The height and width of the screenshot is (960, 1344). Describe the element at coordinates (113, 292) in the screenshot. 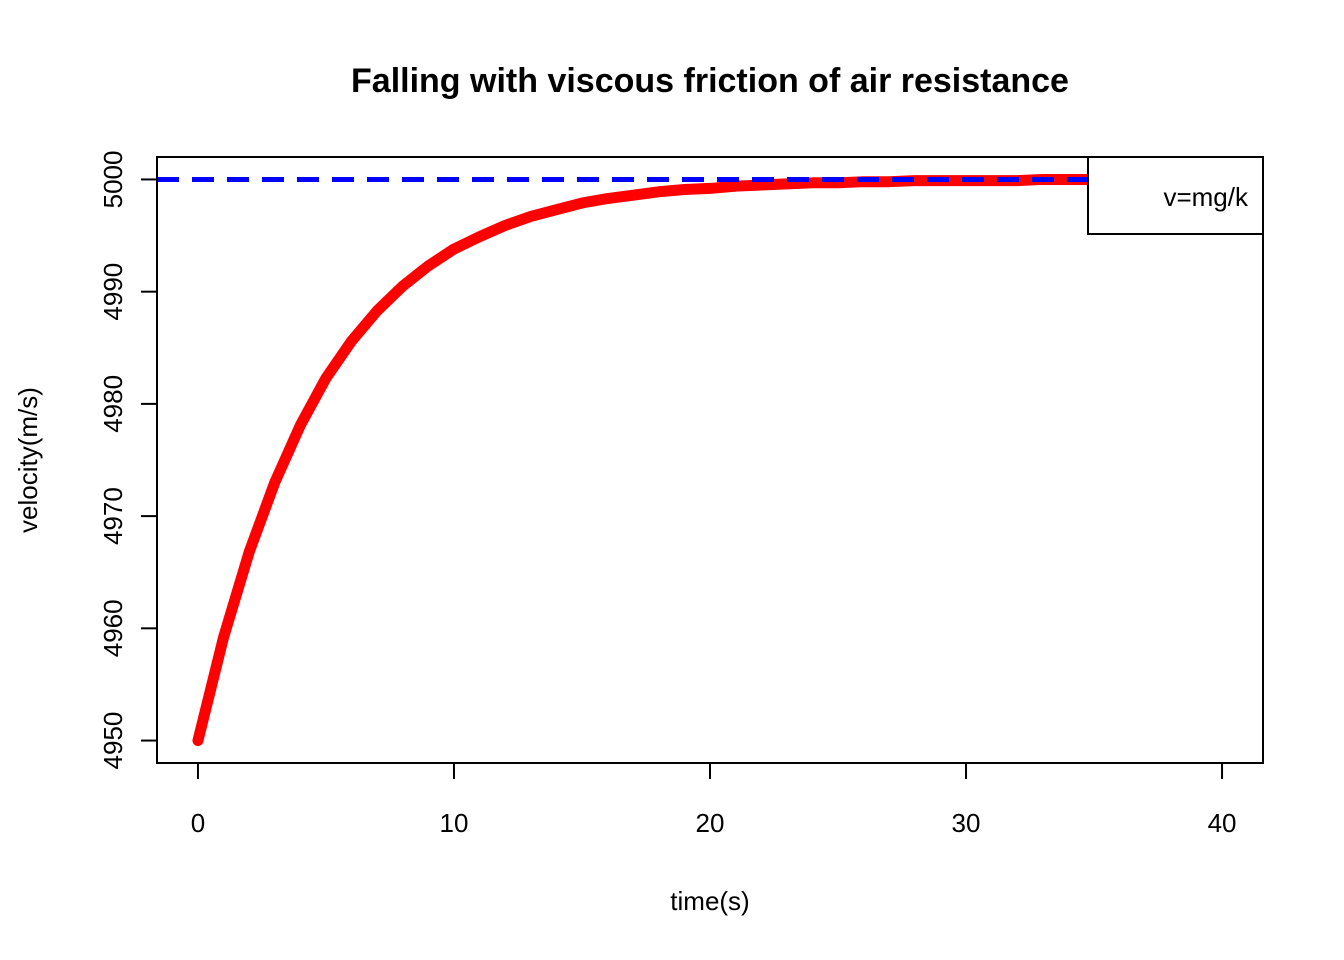

I see `y-tick-label: 4990` at that location.